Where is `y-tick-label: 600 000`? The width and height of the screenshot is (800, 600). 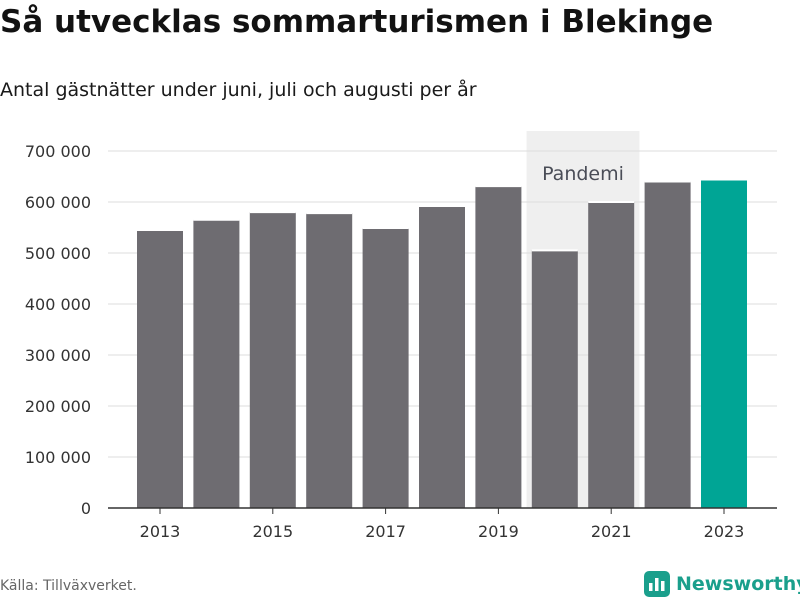 y-tick-label: 600 000 is located at coordinates (58, 202).